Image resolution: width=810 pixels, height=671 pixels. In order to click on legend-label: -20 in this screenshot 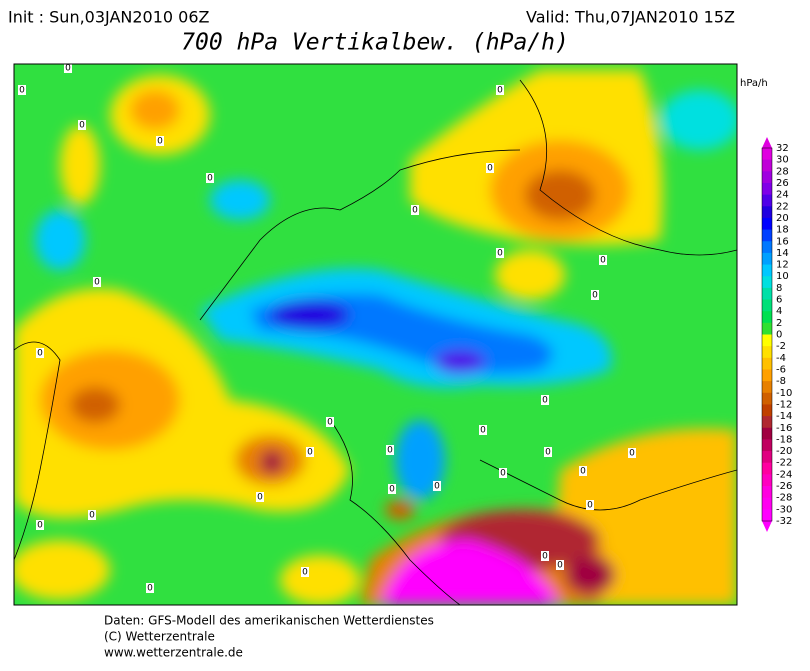, I will do `click(784, 451)`.